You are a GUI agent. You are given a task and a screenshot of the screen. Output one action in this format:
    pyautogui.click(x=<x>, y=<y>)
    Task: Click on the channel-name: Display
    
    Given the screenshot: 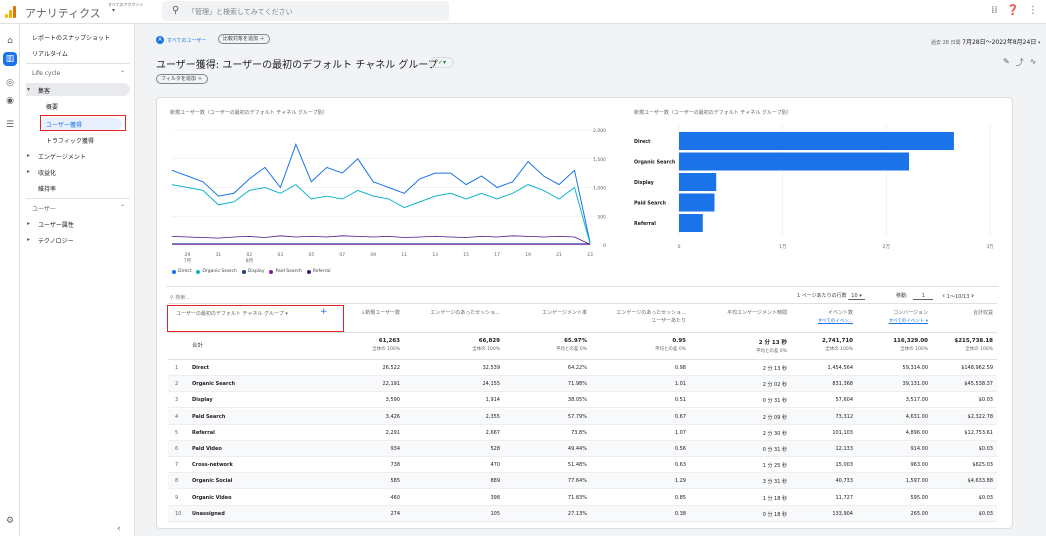 What is the action you would take?
    pyautogui.click(x=202, y=400)
    